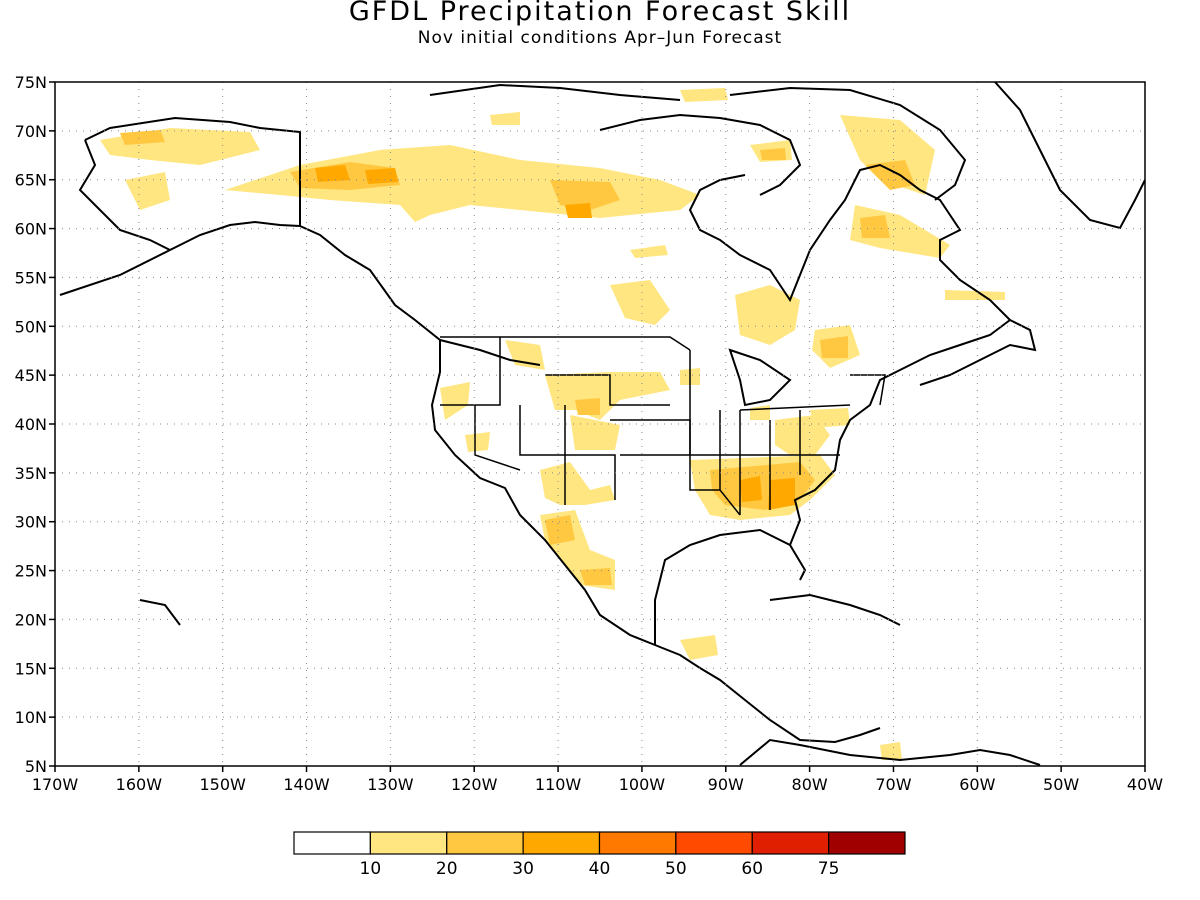 Image resolution: width=1200 pixels, height=900 pixels. I want to click on colorbar-label: 20, so click(447, 869).